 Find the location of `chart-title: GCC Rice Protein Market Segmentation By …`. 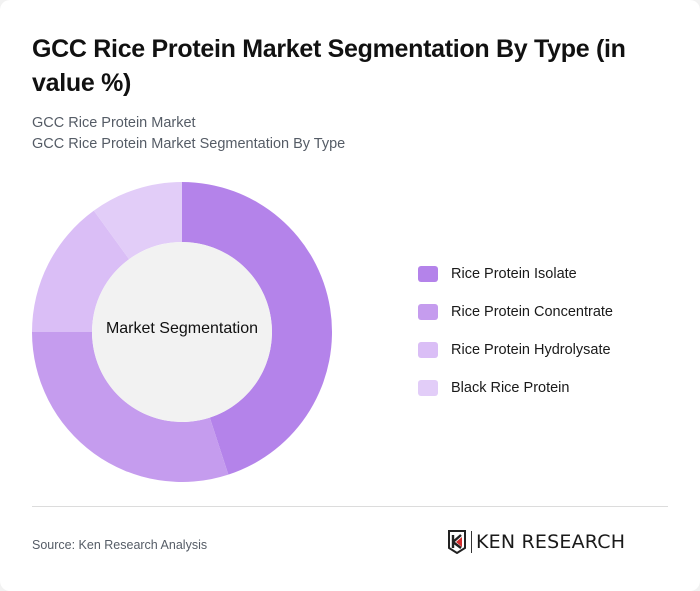

chart-title: GCC Rice Protein Market Segmentation By … is located at coordinates (329, 66).